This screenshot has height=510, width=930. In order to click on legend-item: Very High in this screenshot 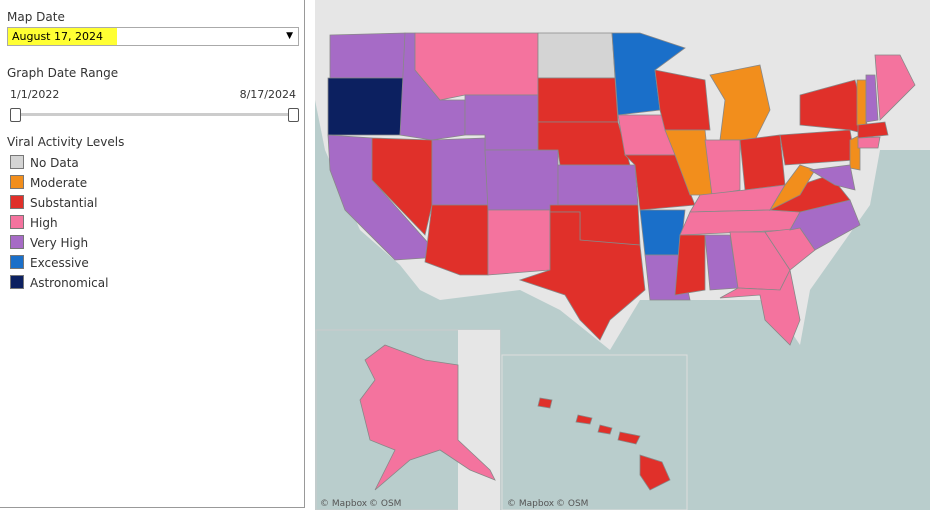, I will do `click(49, 242)`.